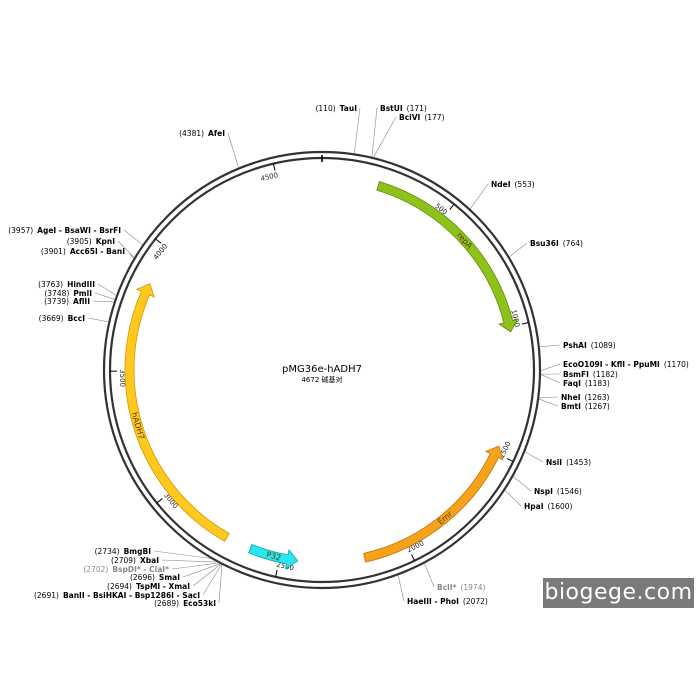 This screenshot has width=700, height=700. What do you see at coordinates (131, 595) in the screenshot?
I see `site-name: BanII - BsiHKAI - Bsp1286I - SacI` at bounding box center [131, 595].